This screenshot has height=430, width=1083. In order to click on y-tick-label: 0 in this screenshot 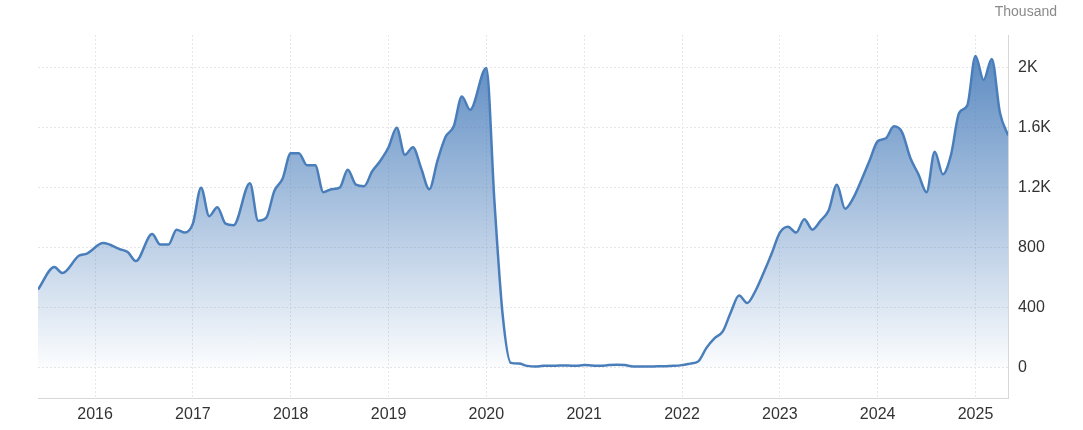, I will do `click(1023, 366)`.